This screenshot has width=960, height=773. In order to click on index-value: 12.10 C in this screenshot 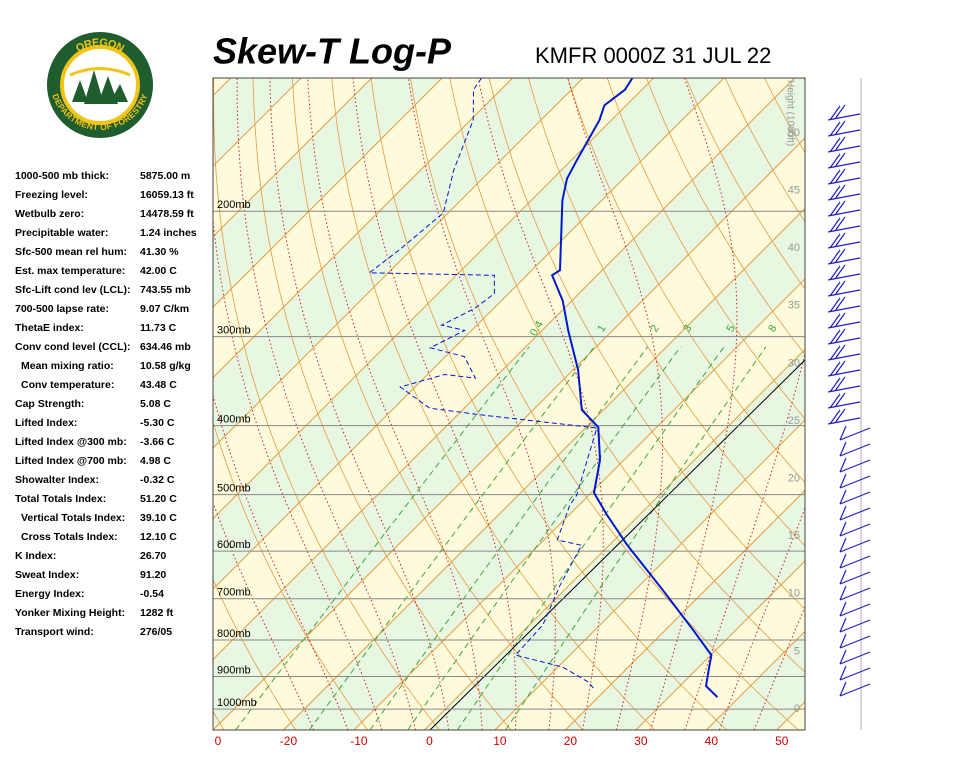, I will do `click(158, 537)`.